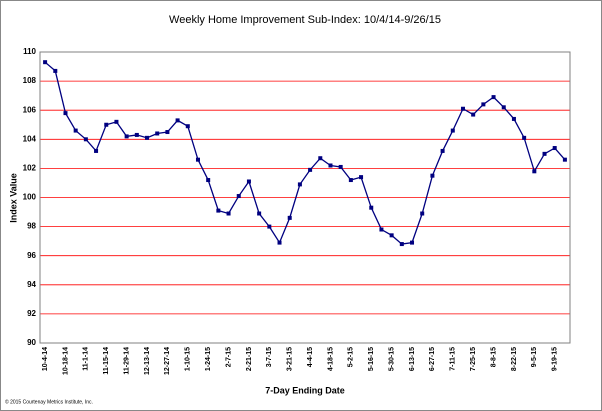 The height and width of the screenshot is (411, 602). Describe the element at coordinates (228, 357) in the screenshot. I see `x-tick-label: 2-7-15` at that location.